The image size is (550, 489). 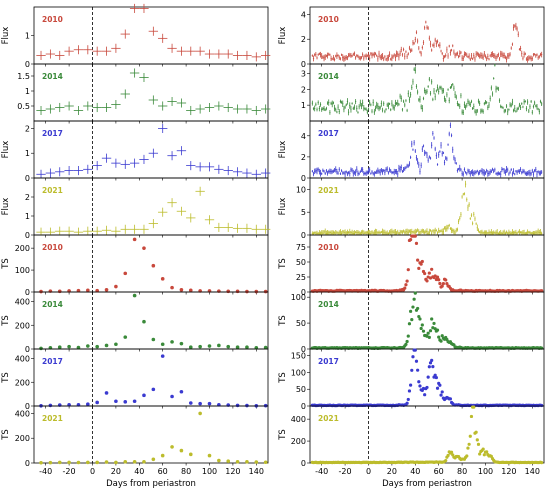 I want to click on panel-right-4-ytick-label: 75, so click(x=301, y=247).